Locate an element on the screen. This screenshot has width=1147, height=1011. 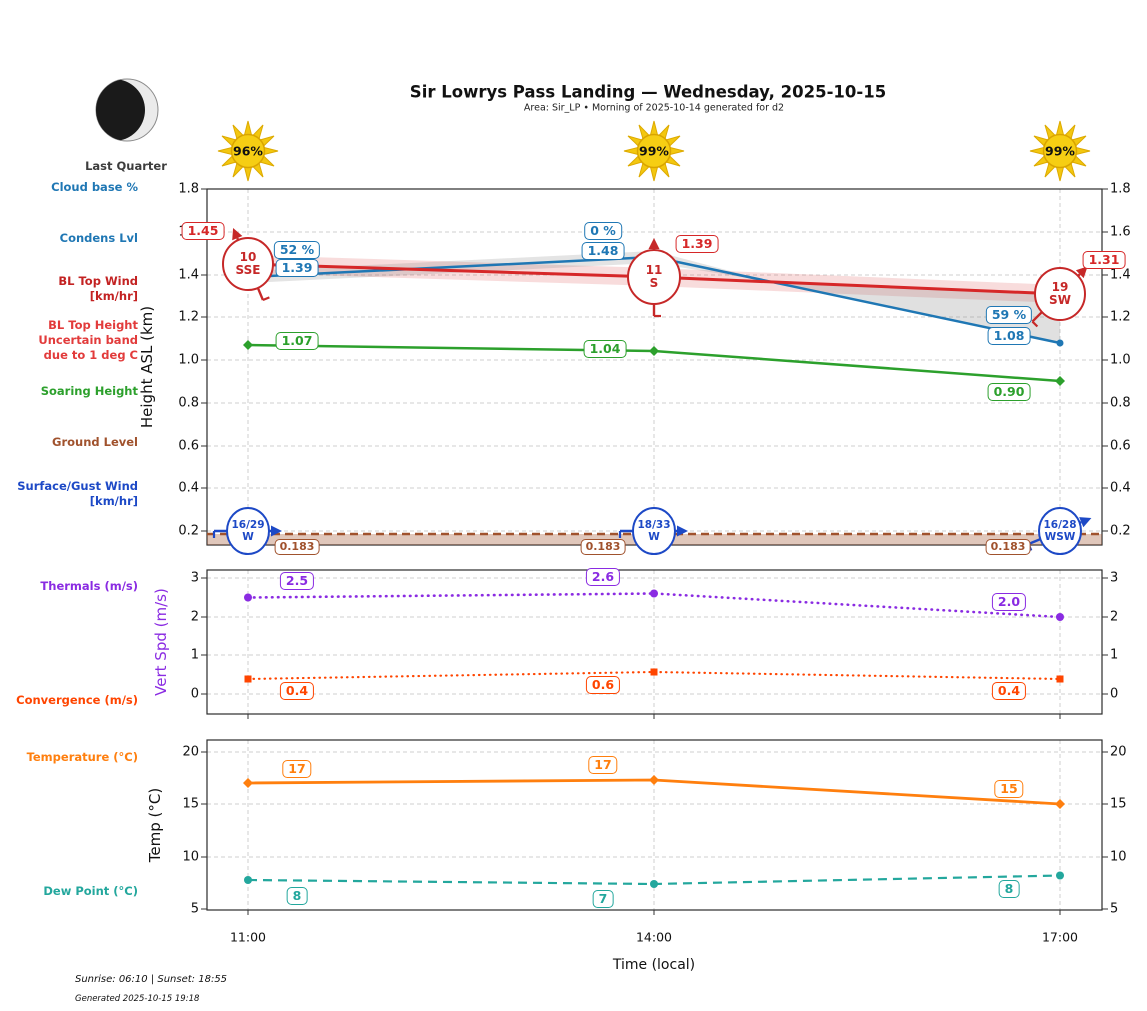
legend-thermals: Thermals (m/s) is located at coordinates (89, 586).